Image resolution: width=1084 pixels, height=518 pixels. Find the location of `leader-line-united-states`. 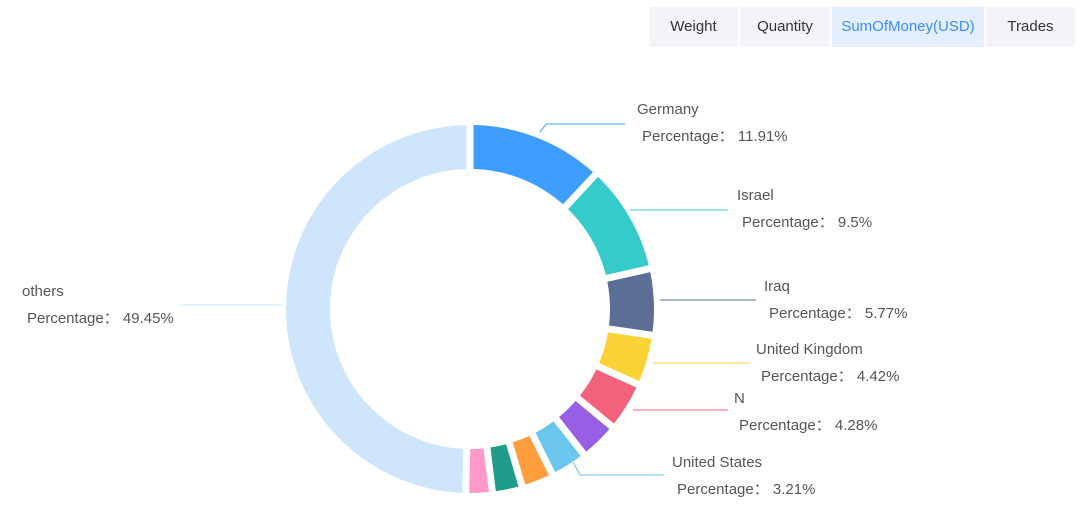

leader-line-united-states is located at coordinates (618, 468).